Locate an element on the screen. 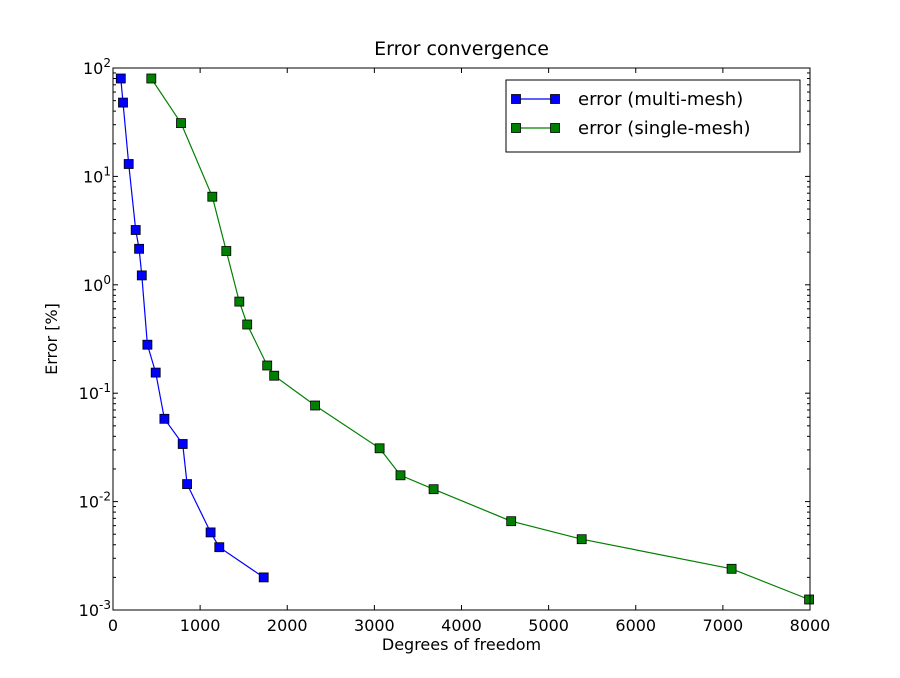 This screenshot has width=900, height=678. x-tick-label: 5000 is located at coordinates (548, 625).